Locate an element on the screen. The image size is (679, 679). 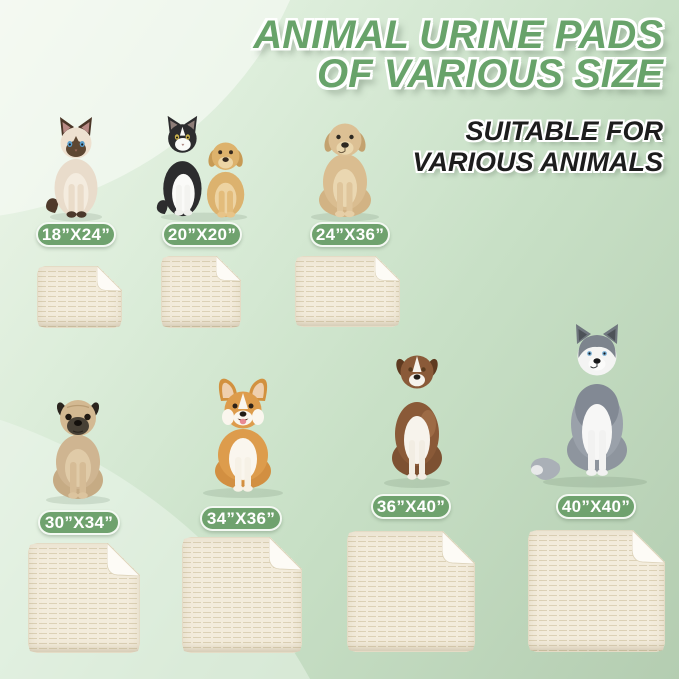
subtitle-line-2: VARIOUS ANIMALS is located at coordinates (537, 162).